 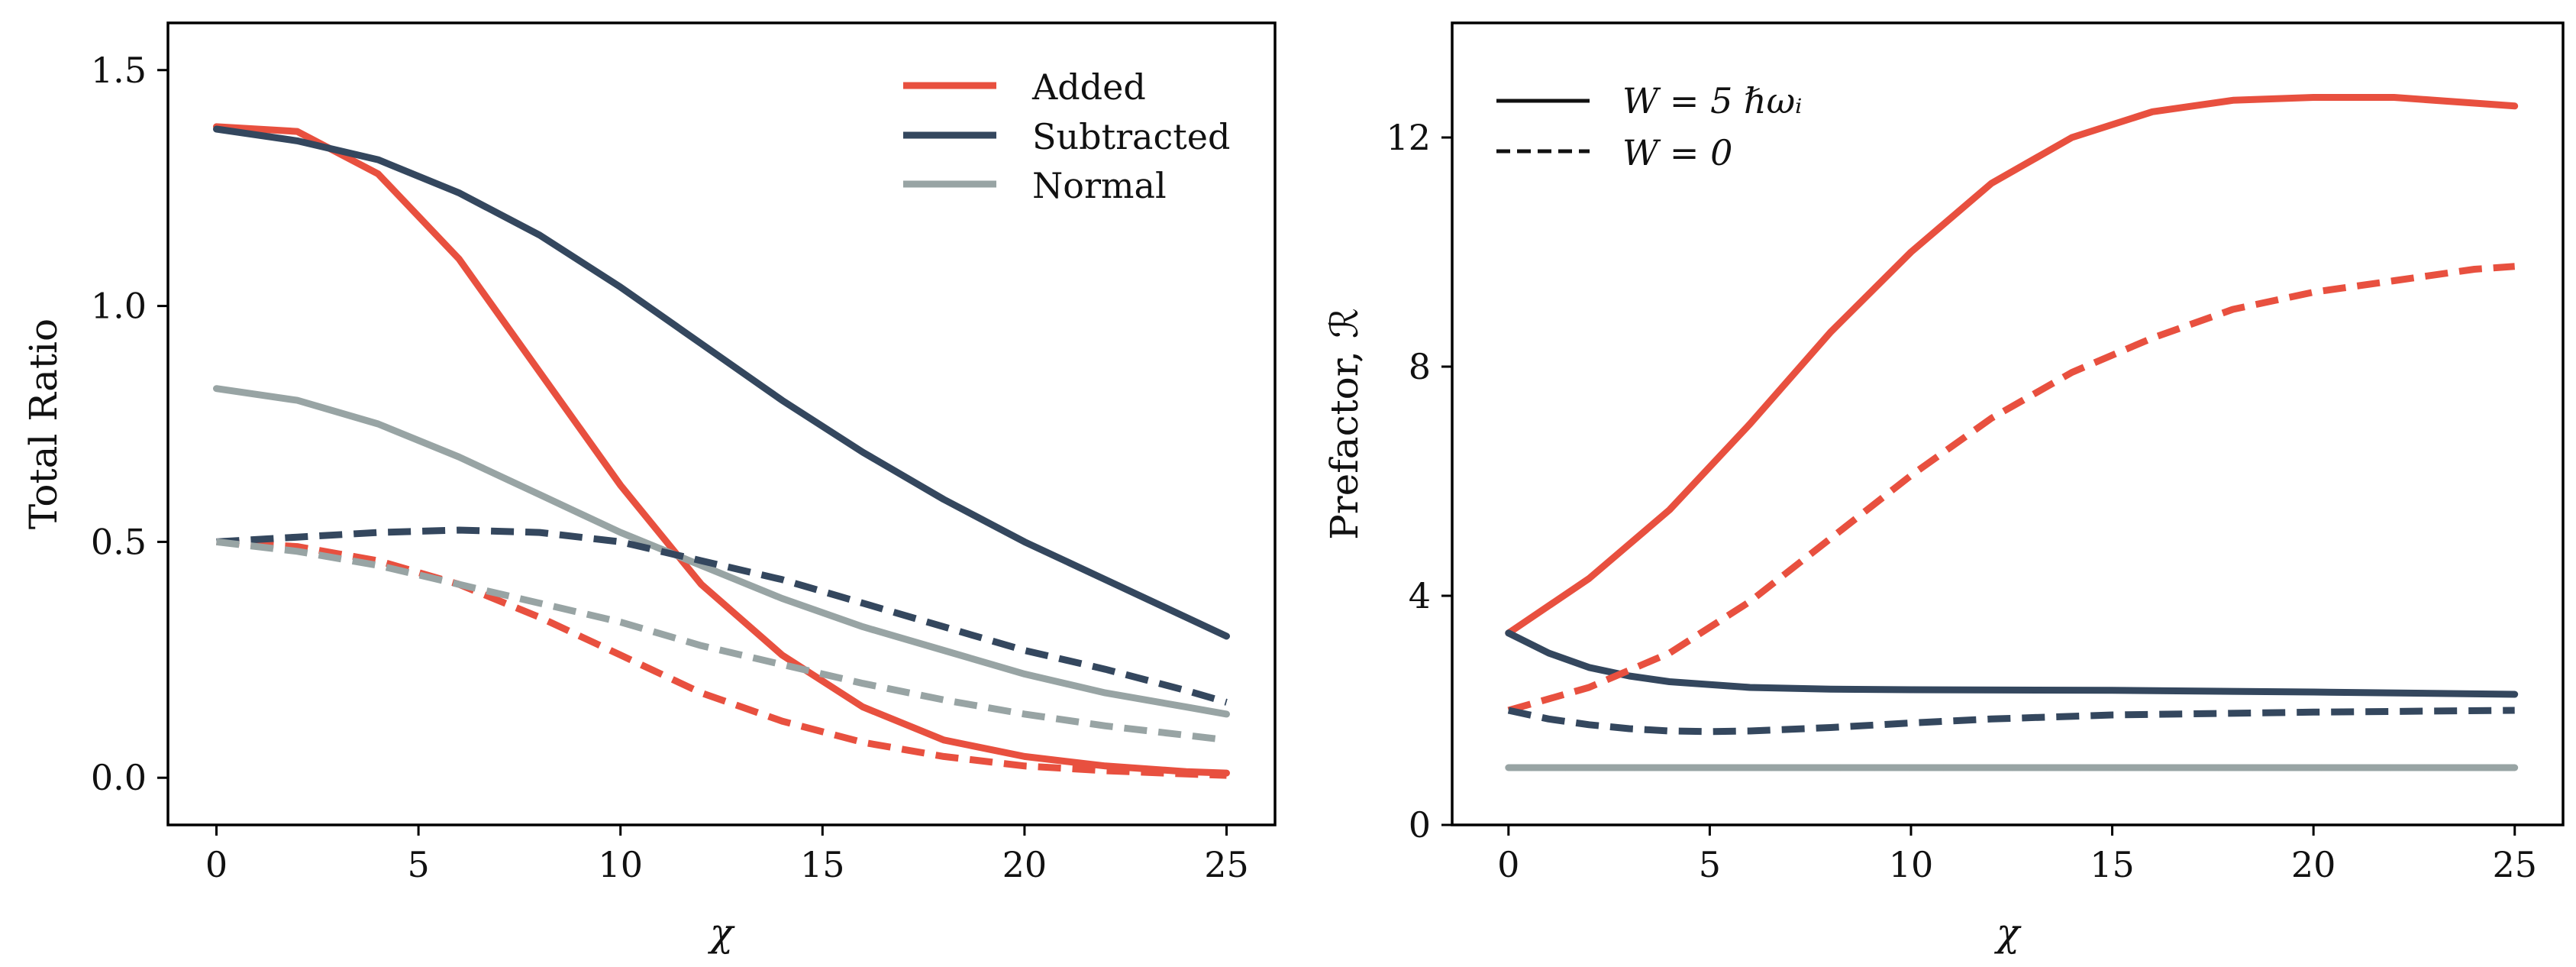 I want to click on left-x-tick-label: 25, so click(x=1226, y=864).